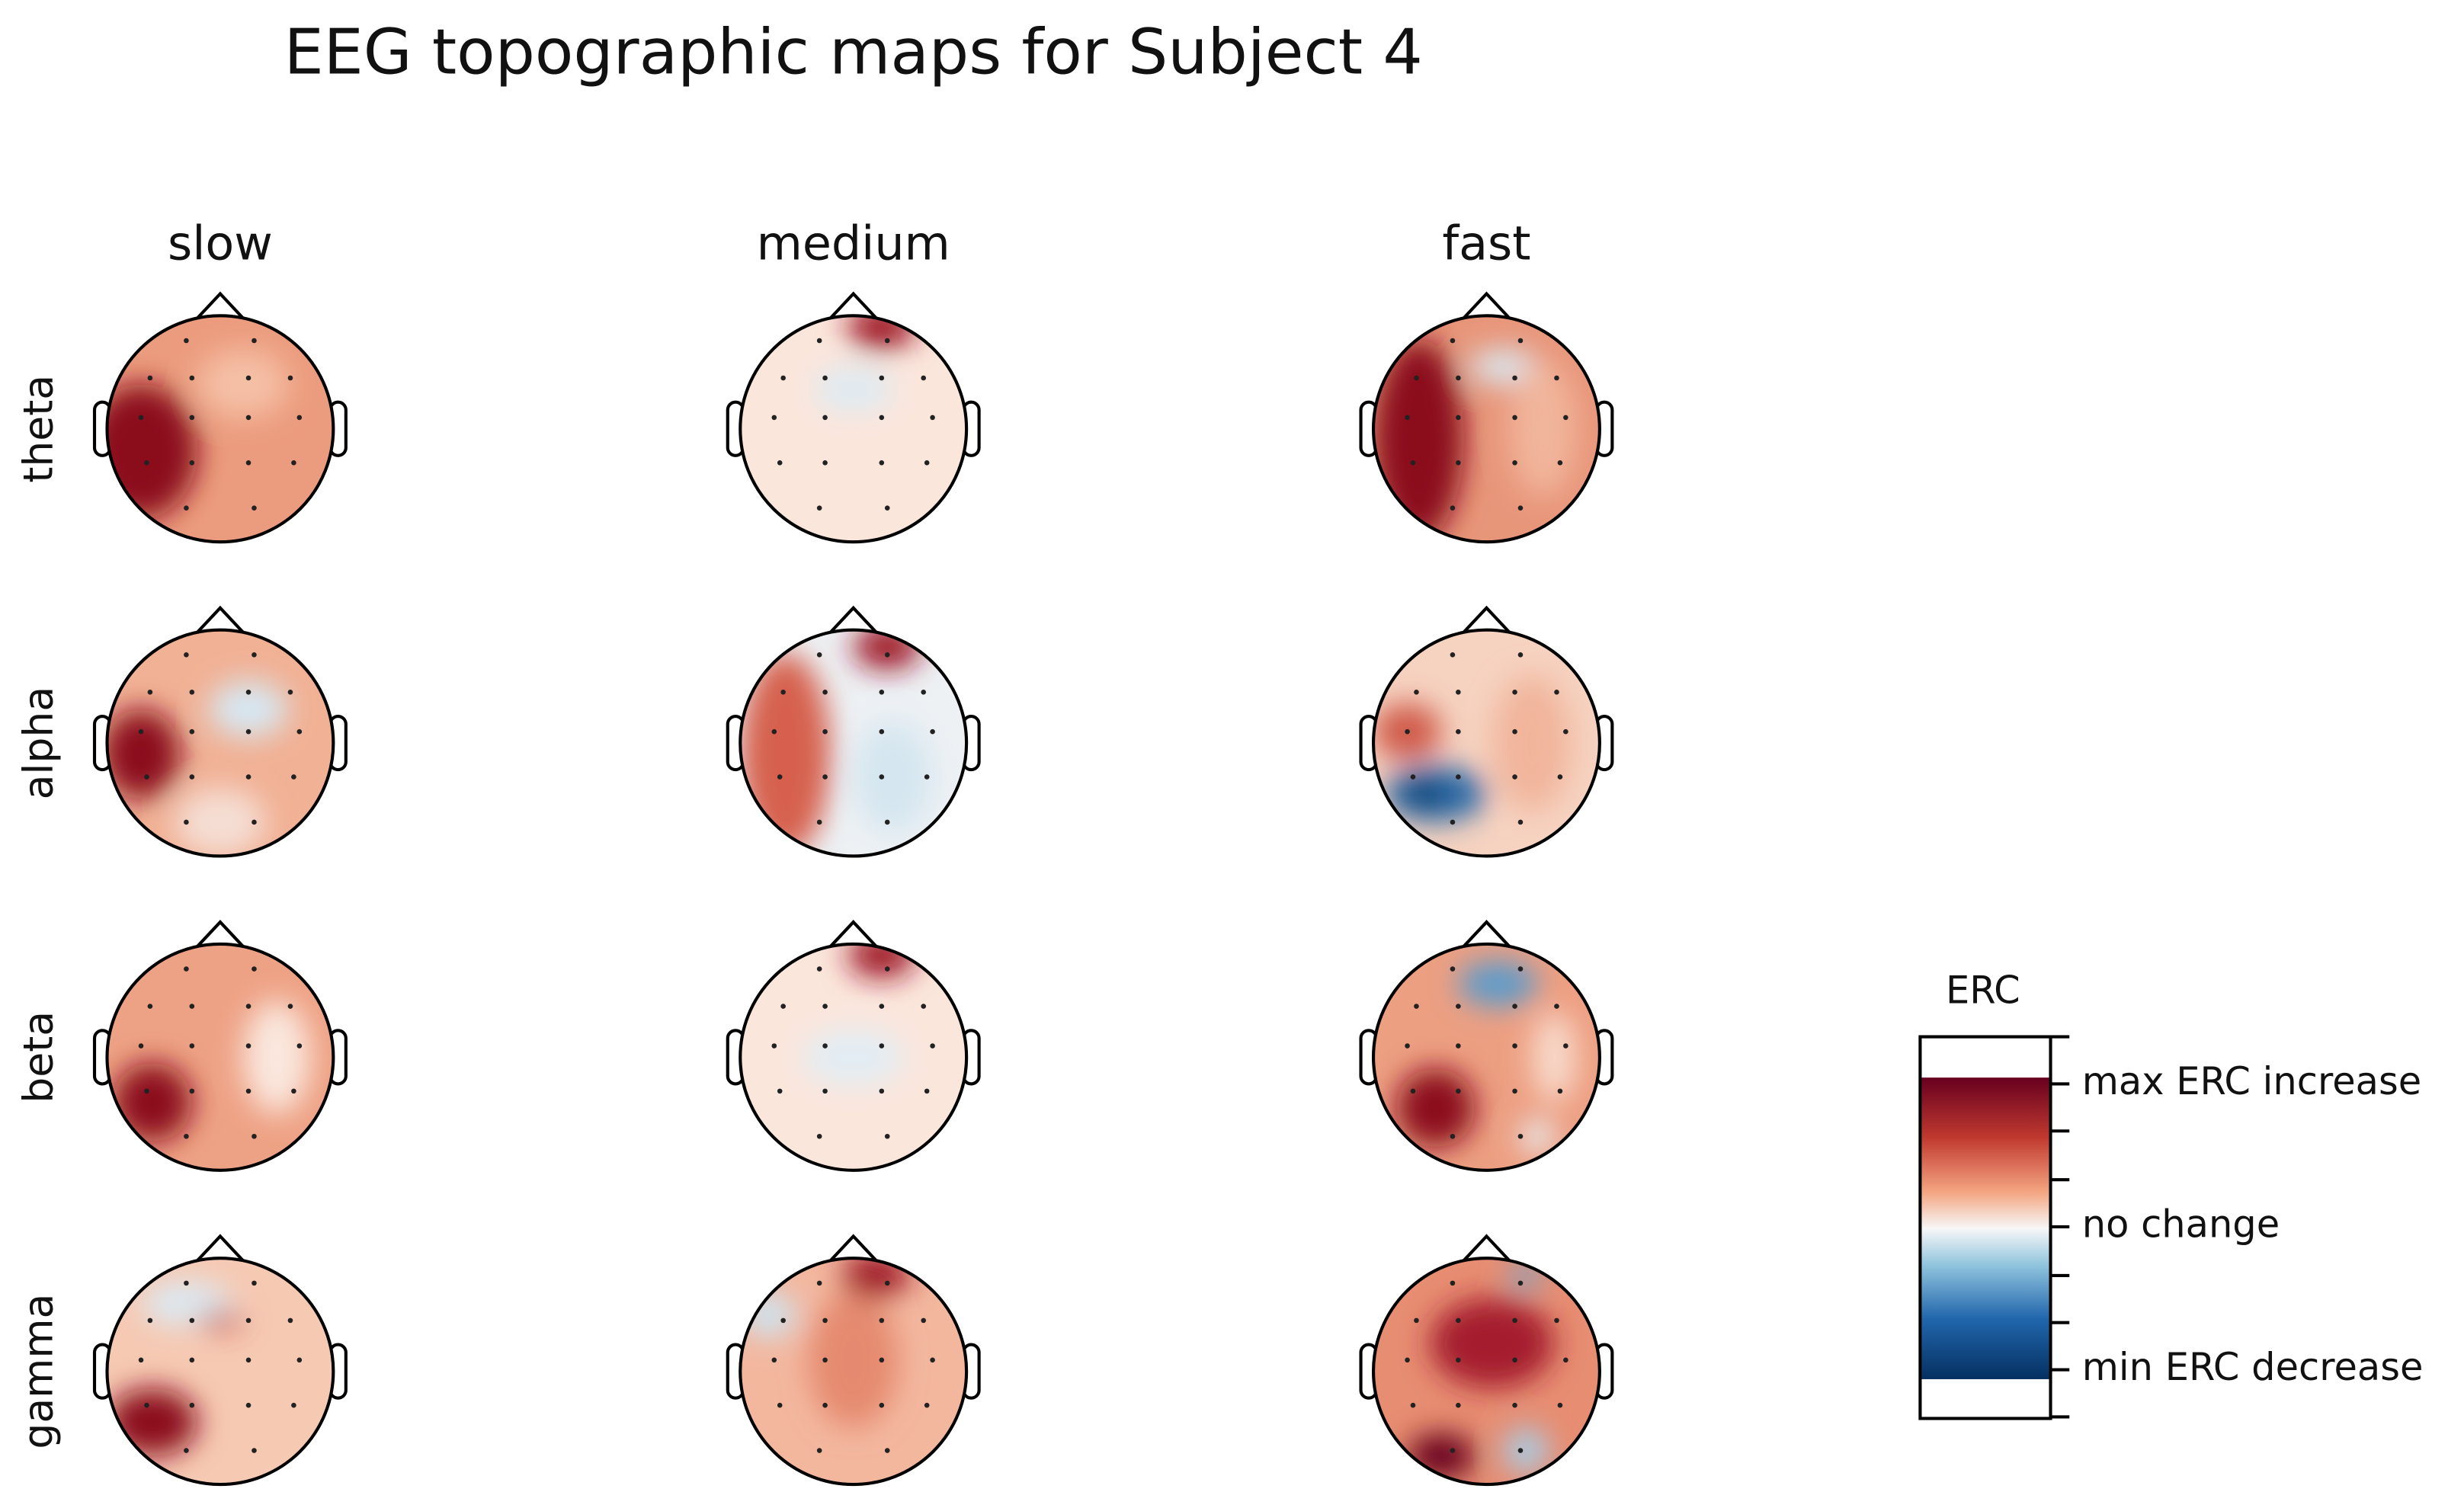 The height and width of the screenshot is (1508, 2464). I want to click on row-label: theta, so click(38, 429).